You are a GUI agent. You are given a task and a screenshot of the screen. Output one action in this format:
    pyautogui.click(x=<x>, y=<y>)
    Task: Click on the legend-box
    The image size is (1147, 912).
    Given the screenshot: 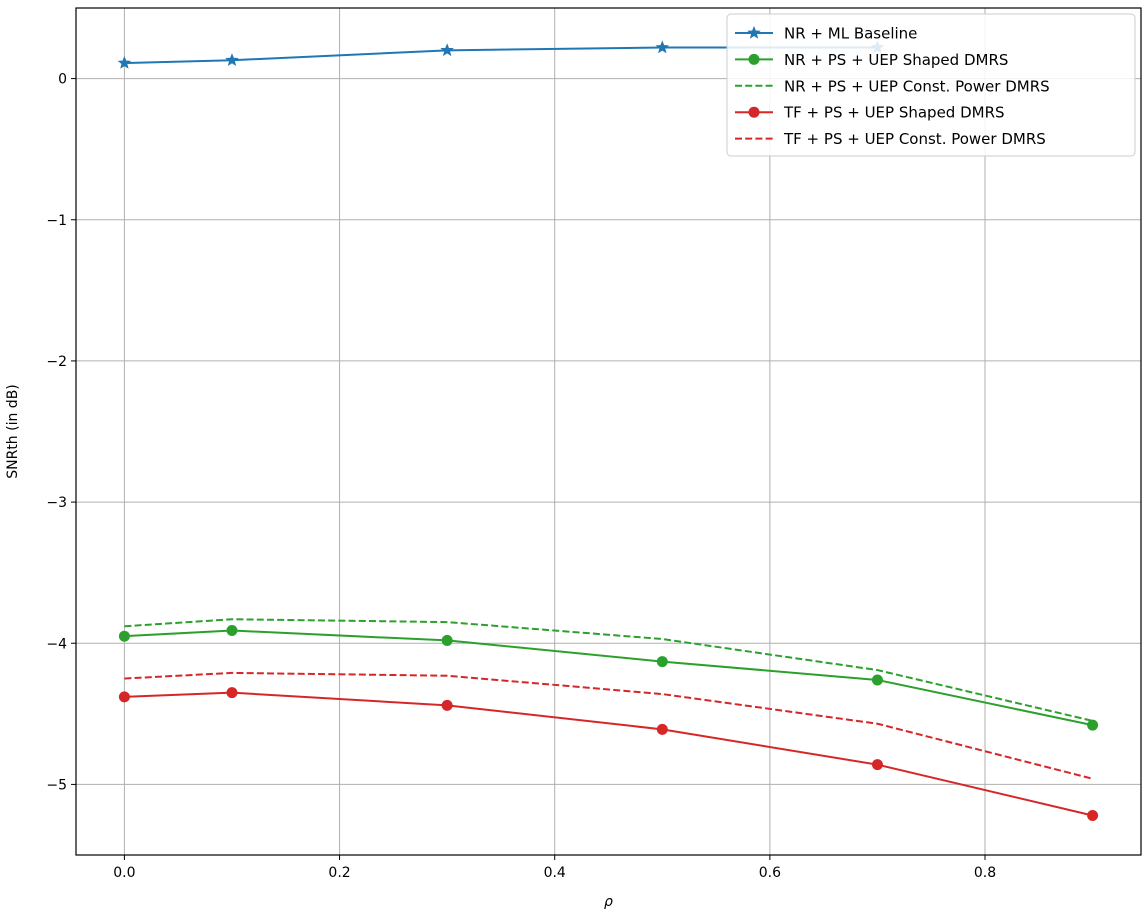 What is the action you would take?
    pyautogui.click(x=931, y=85)
    